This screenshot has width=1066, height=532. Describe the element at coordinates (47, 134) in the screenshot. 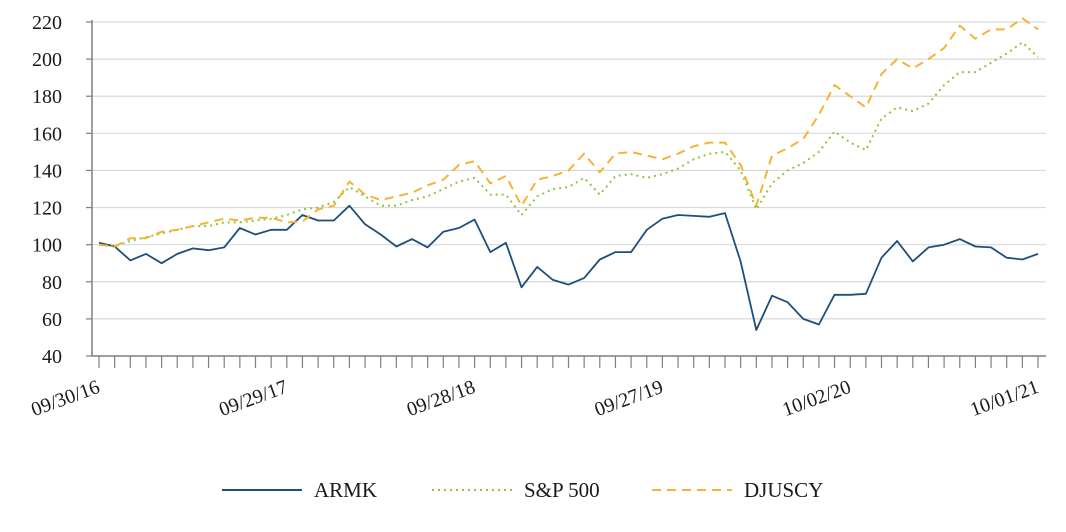

I see `y-tick-label-160: 160` at that location.